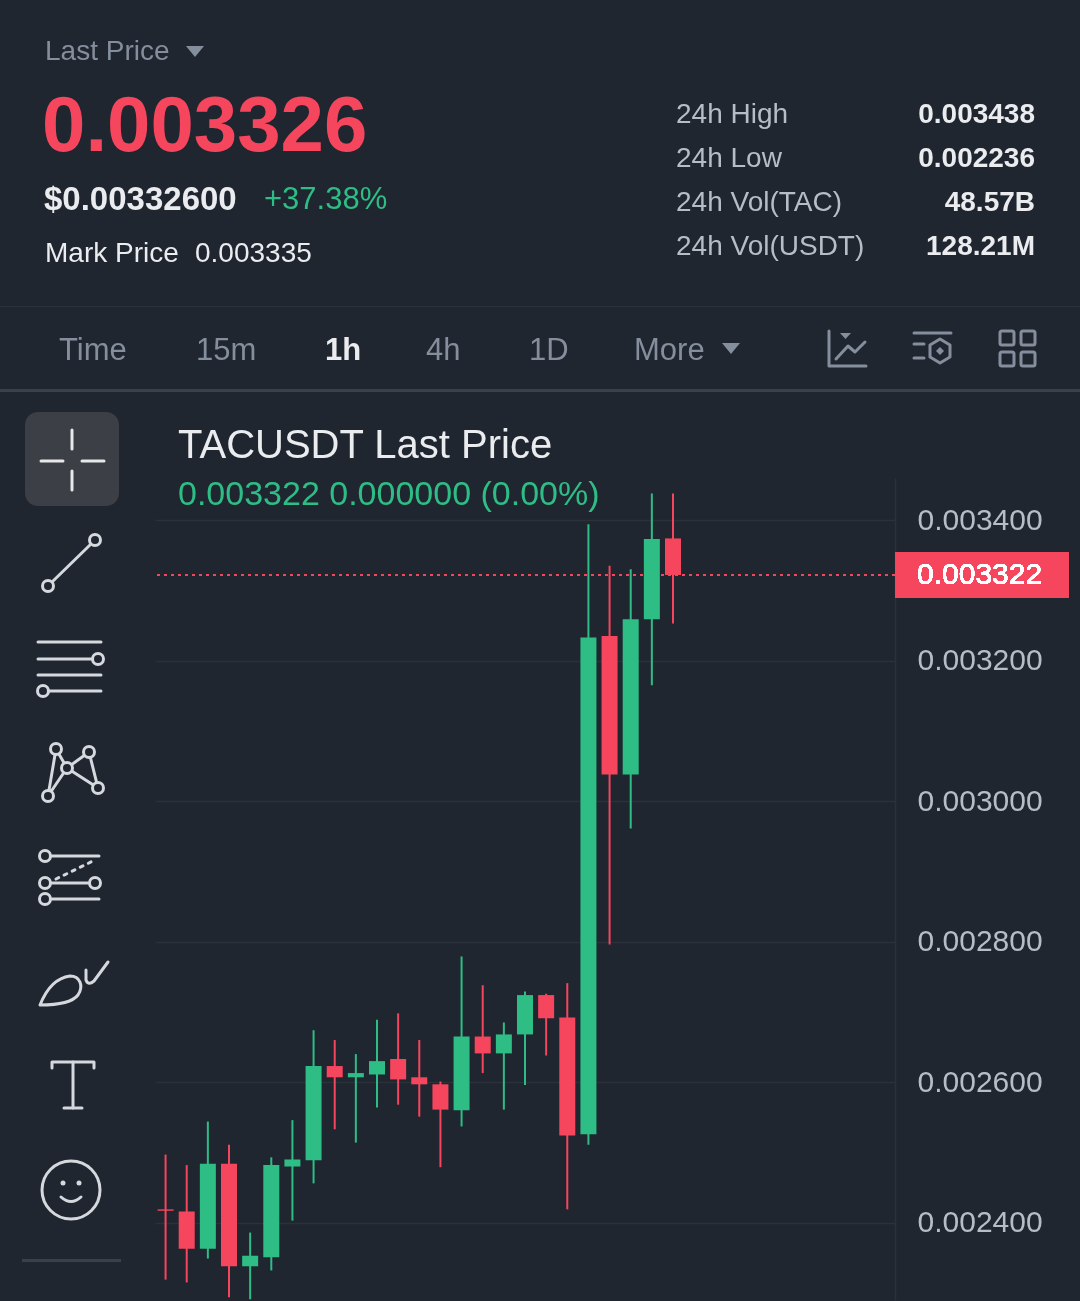 The image size is (1080, 1301). Describe the element at coordinates (226, 350) in the screenshot. I see `text: 15m` at that location.